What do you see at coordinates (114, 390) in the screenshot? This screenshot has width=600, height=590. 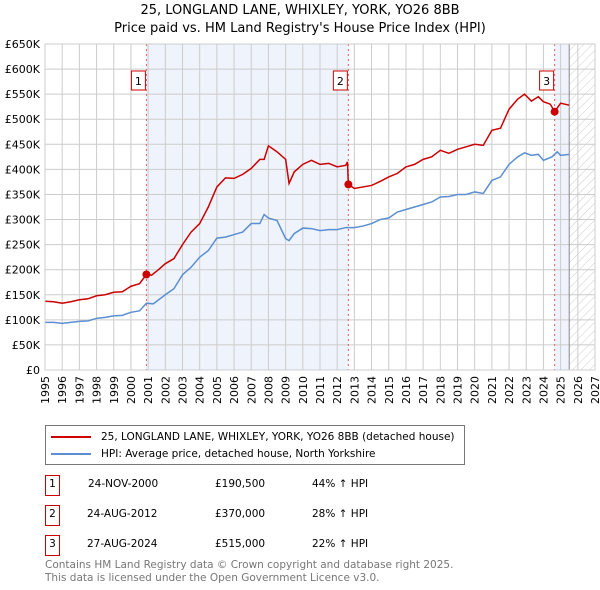 I see `x-tick-label: 1999` at bounding box center [114, 390].